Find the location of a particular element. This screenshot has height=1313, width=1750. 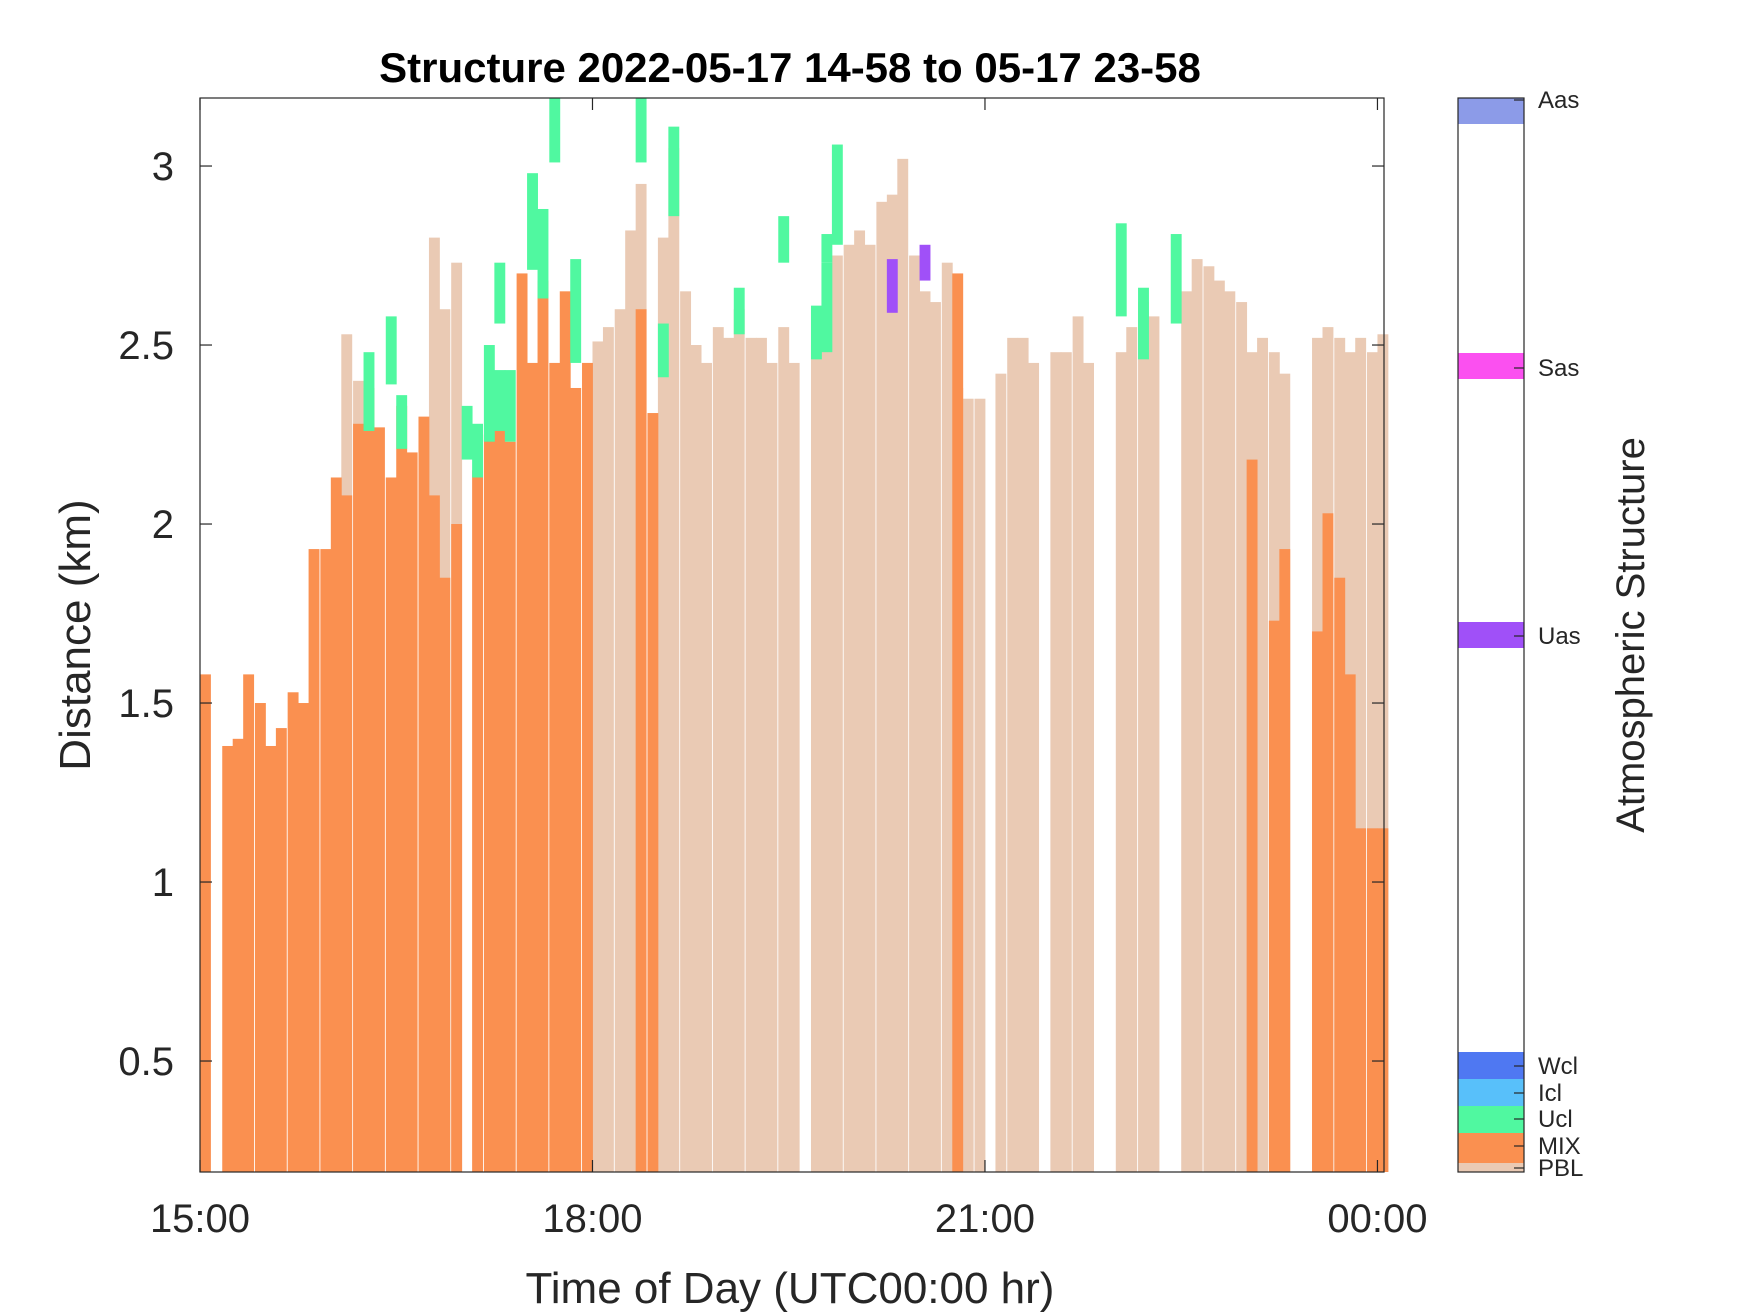

y-tick-label: 3 is located at coordinates (163, 167).